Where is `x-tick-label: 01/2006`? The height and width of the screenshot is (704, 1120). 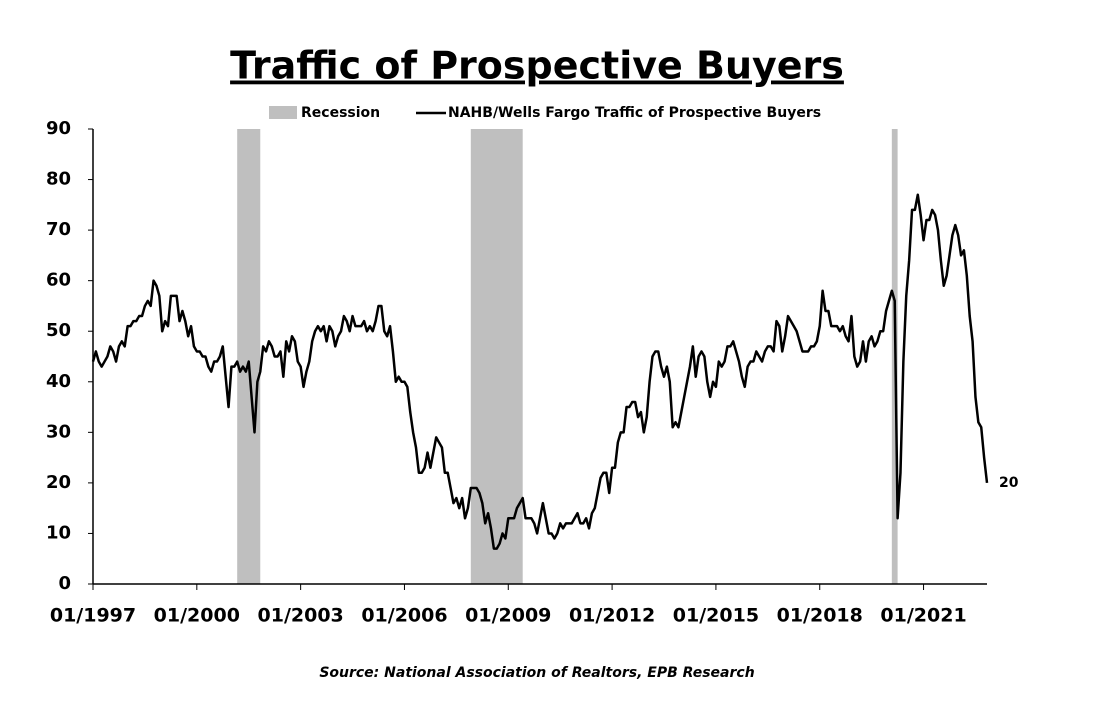
x-tick-label: 01/2006 is located at coordinates (404, 616).